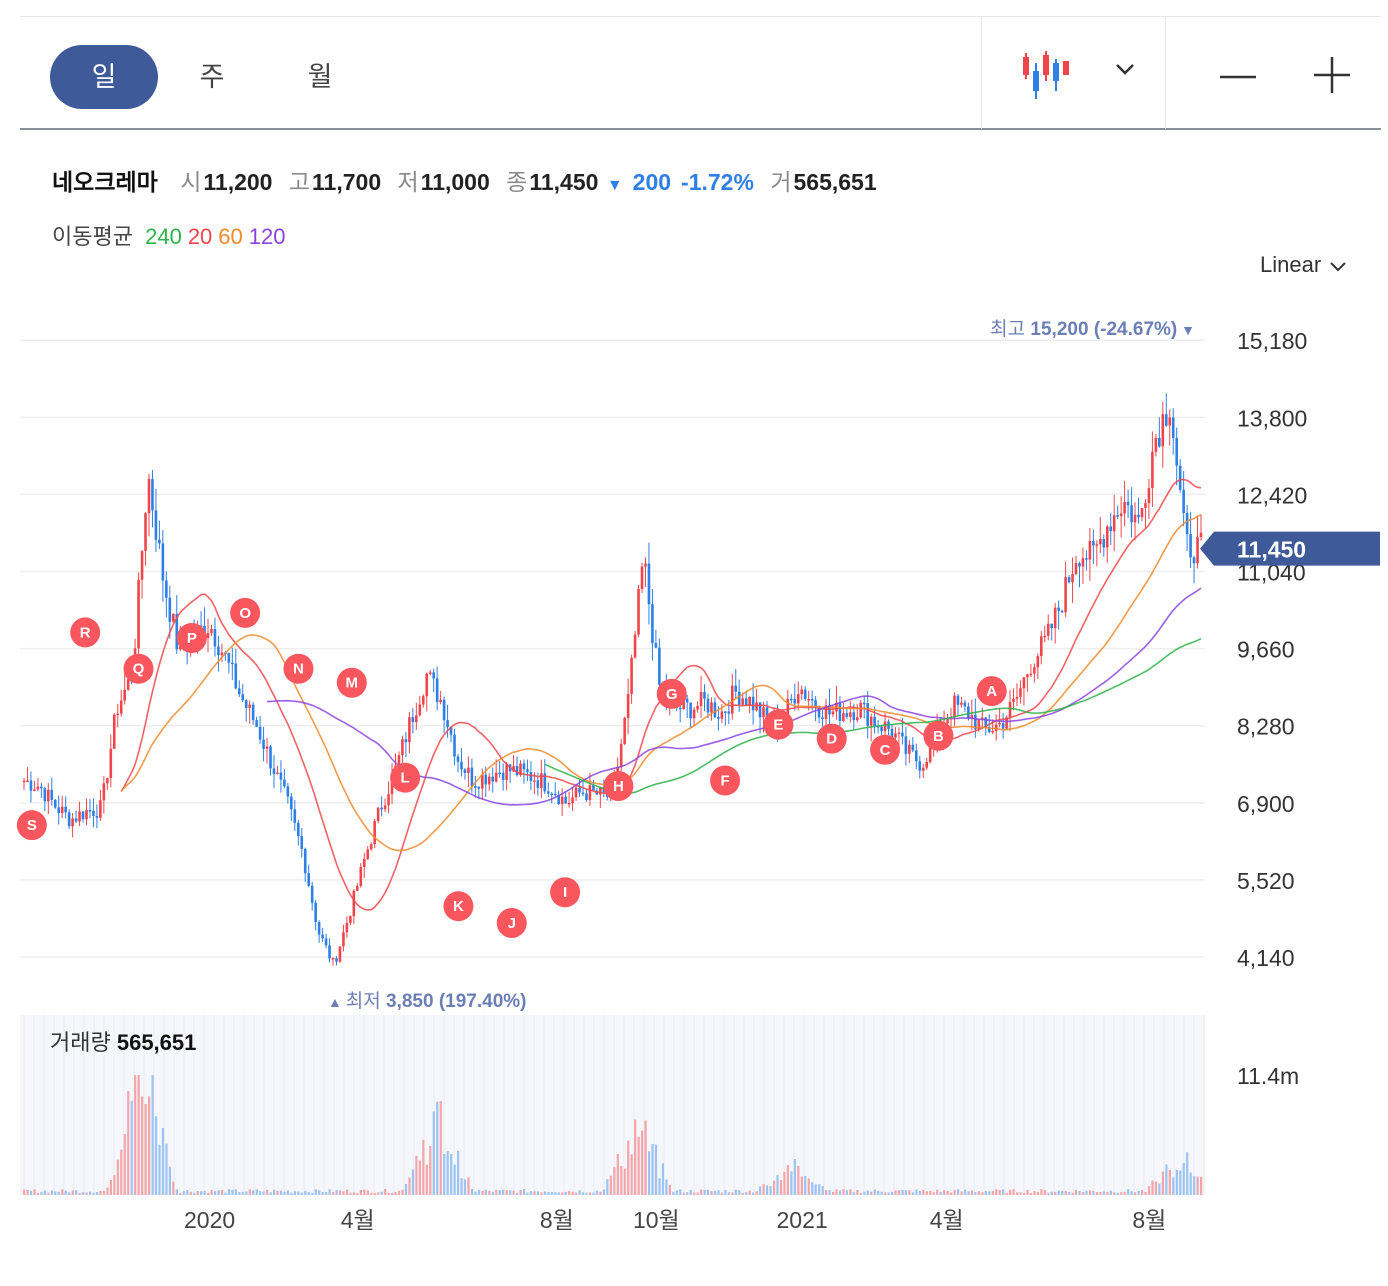 Image resolution: width=1388 pixels, height=1286 pixels. Describe the element at coordinates (85, 632) in the screenshot. I see `event-marker-r: R` at that location.